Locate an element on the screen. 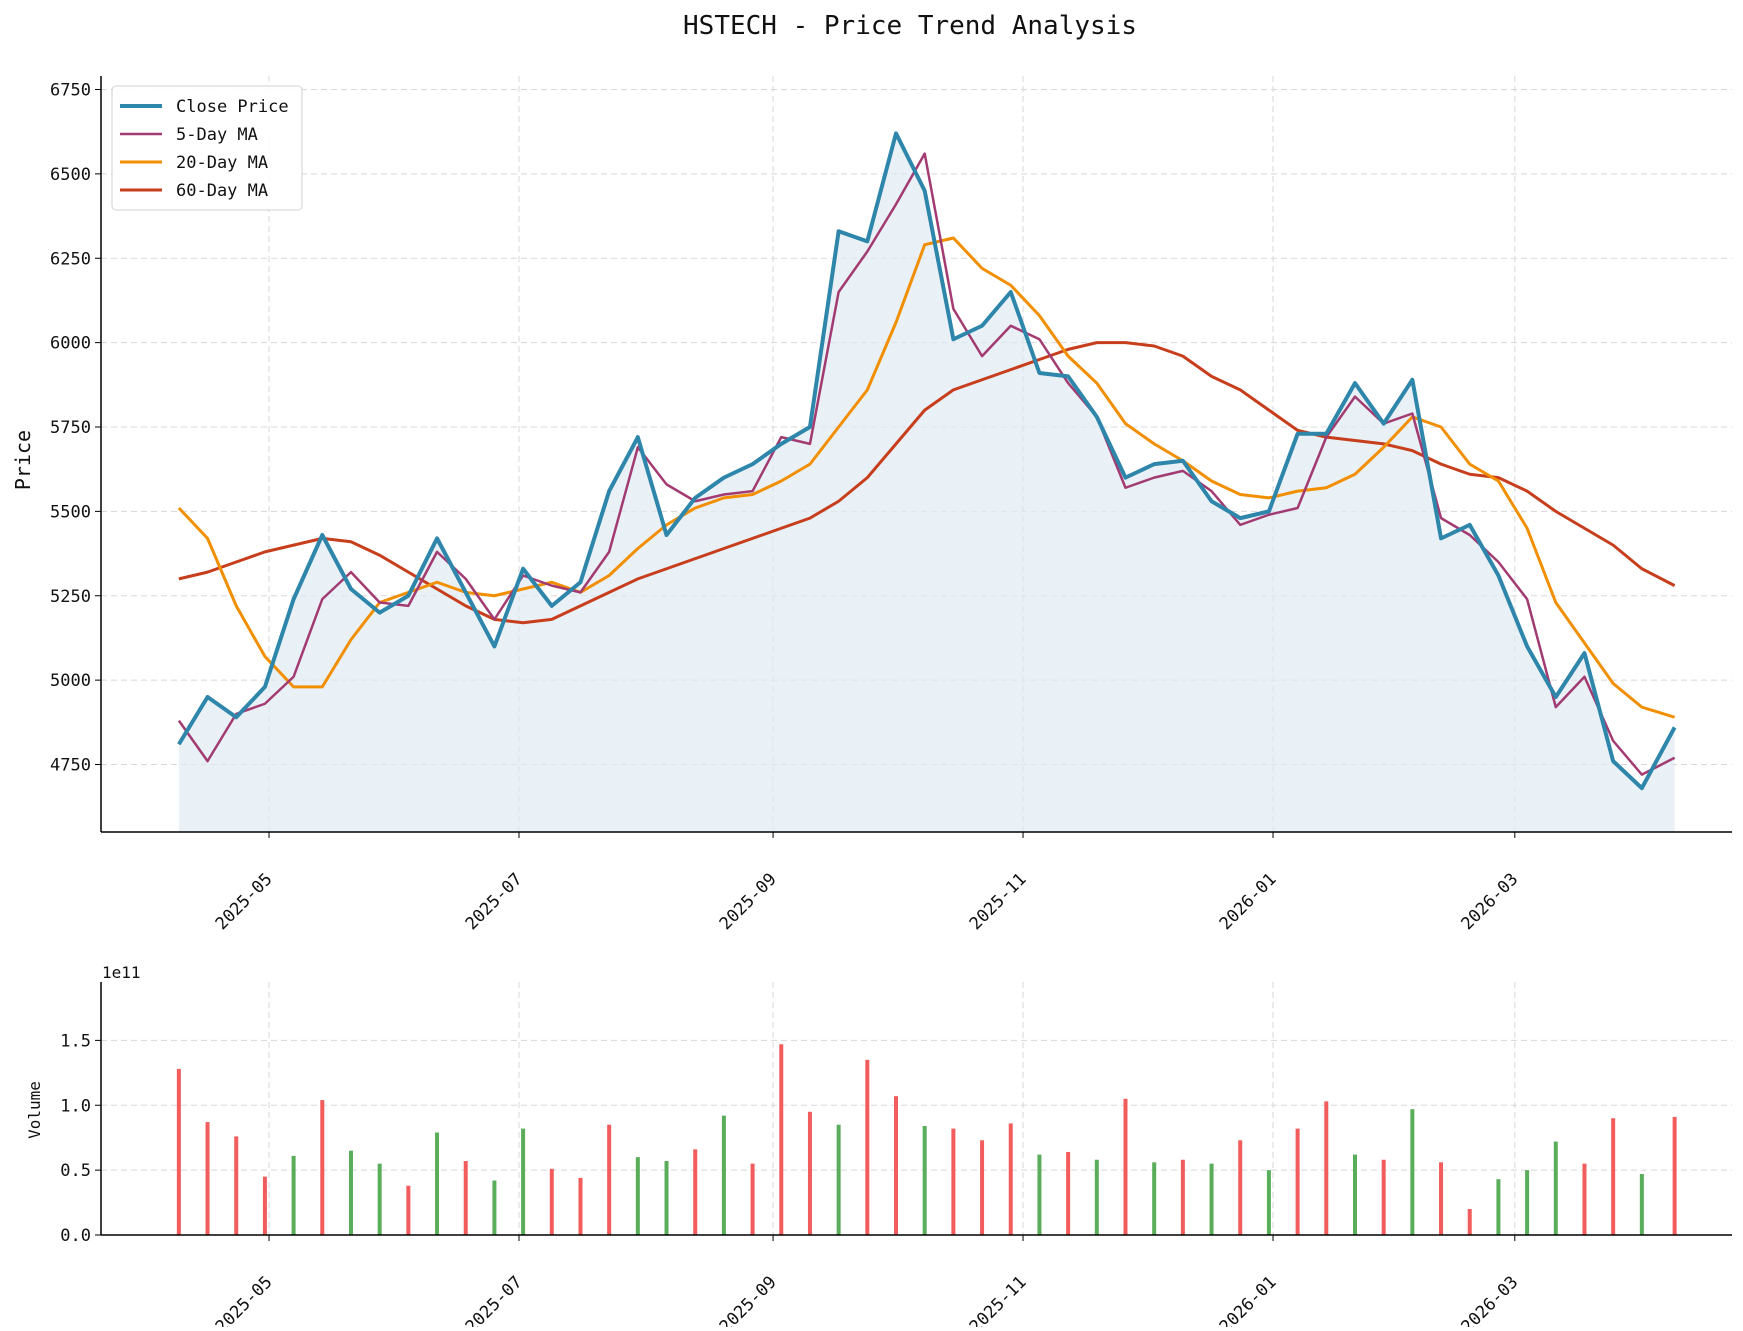 The width and height of the screenshot is (1743, 1331). price-y-tick-label: 5000 is located at coordinates (70, 681).